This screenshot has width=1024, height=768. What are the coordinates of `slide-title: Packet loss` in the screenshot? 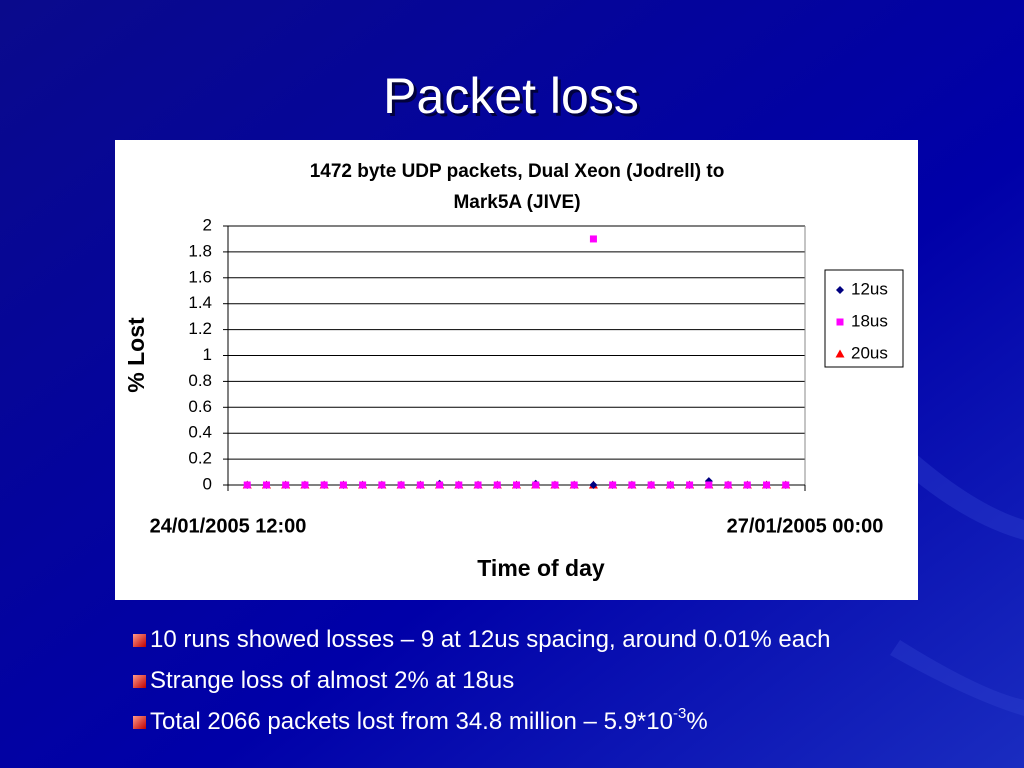 It's located at (511, 96).